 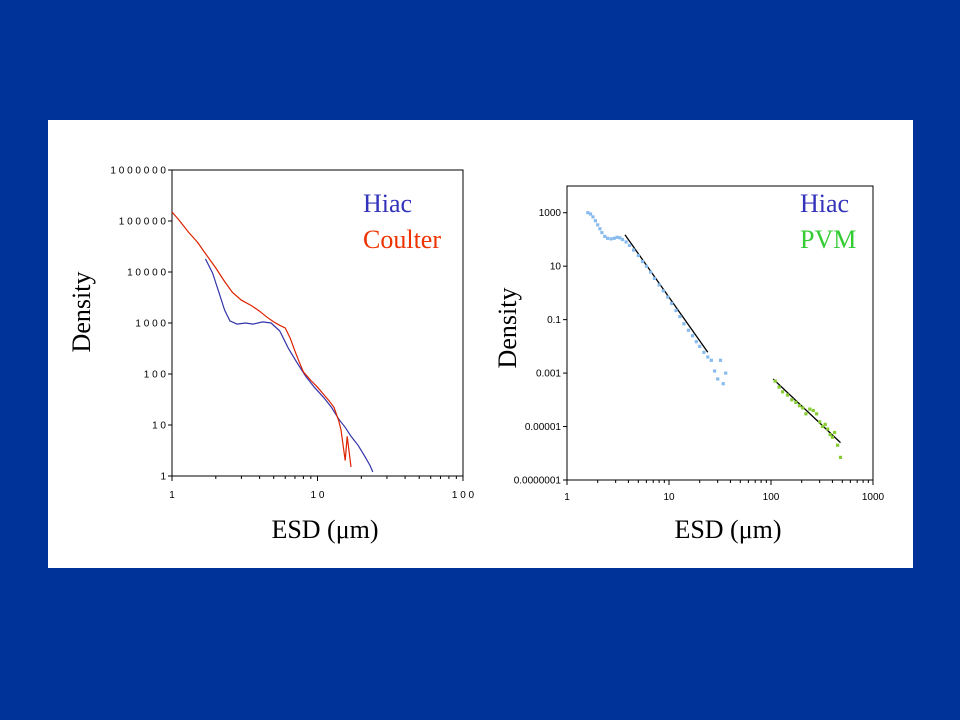 I want to click on left-y-tick-label: 1 0, so click(x=159, y=426).